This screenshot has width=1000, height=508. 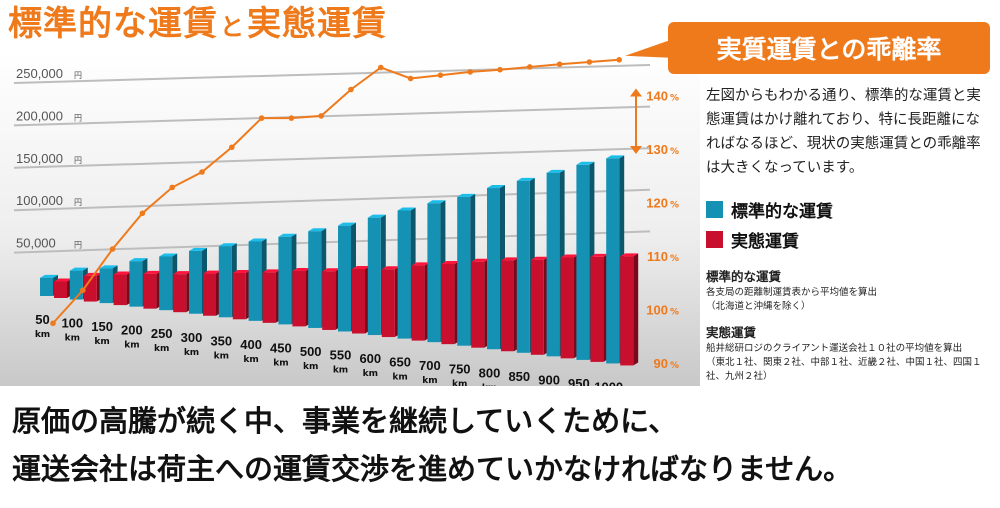 I want to click on divergence-rate-badge: 実質運賃との乖離率, so click(x=829, y=48).